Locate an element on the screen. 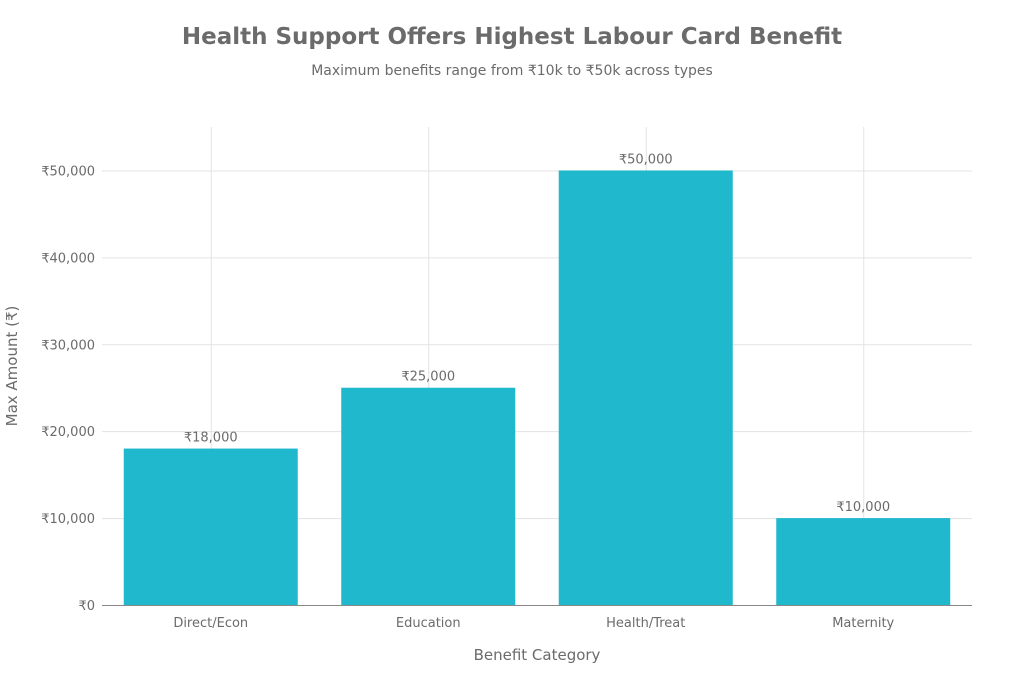 This screenshot has width=1024, height=683. bar-education is located at coordinates (428, 496).